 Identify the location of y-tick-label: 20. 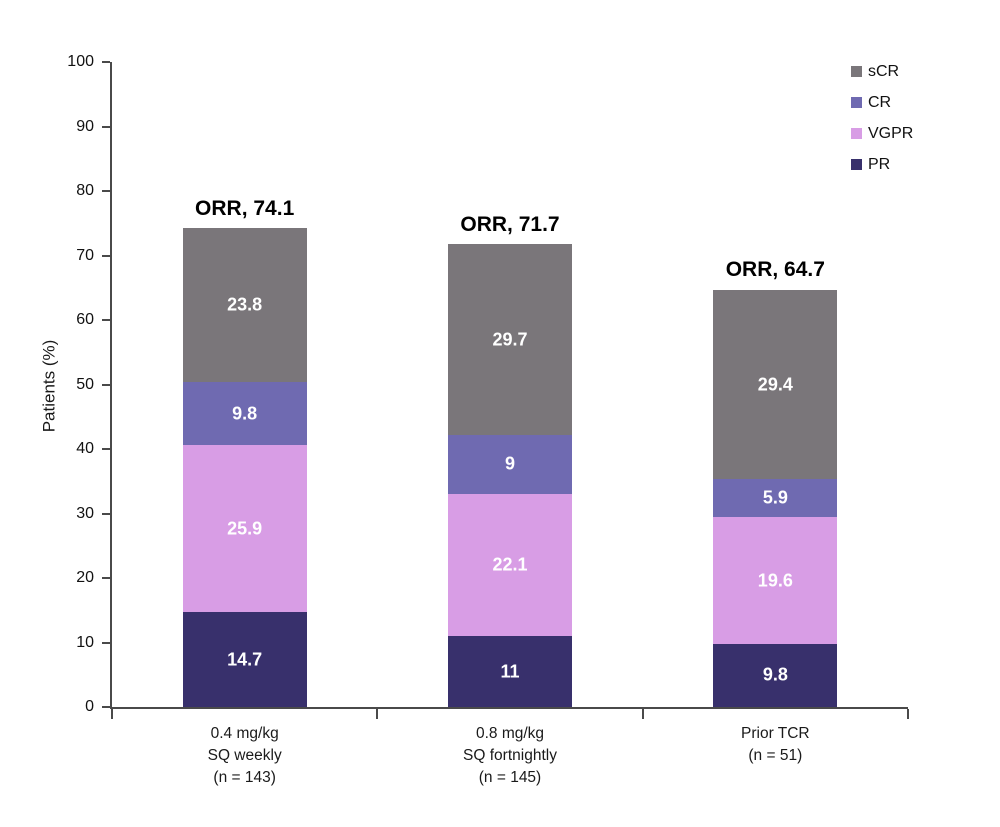
(85, 577).